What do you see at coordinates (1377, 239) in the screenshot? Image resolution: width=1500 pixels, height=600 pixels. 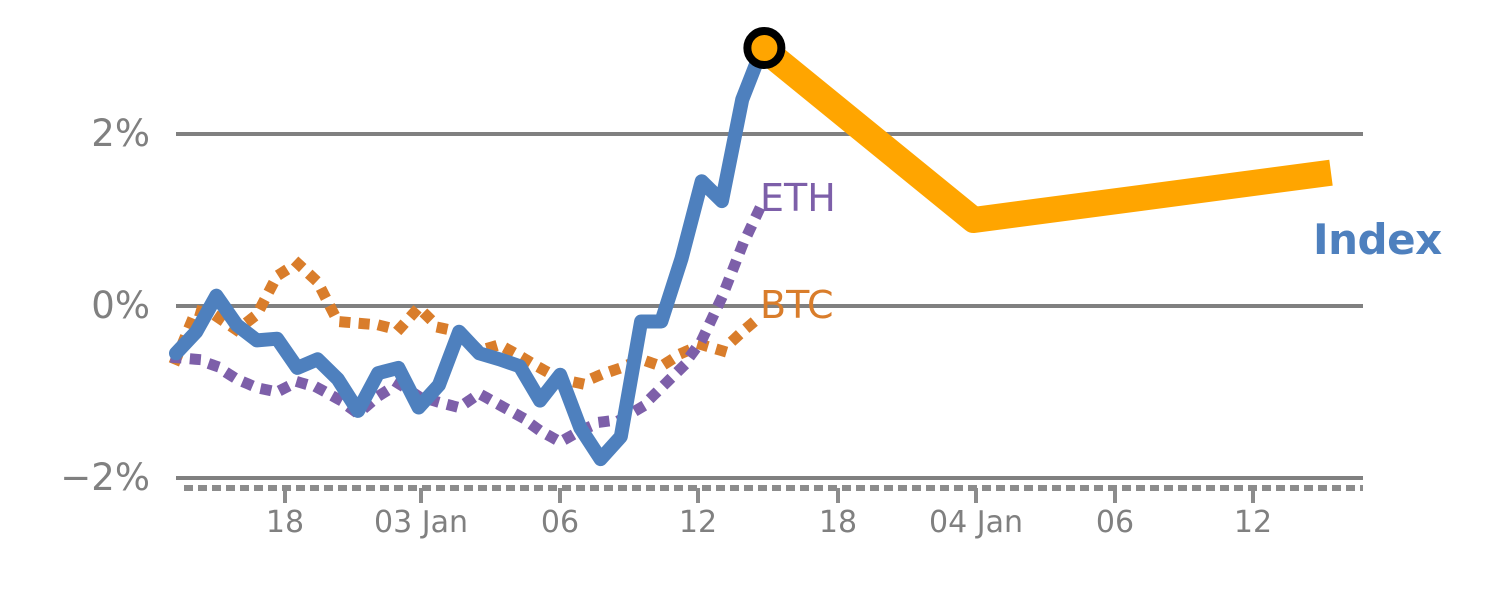 I see `index-series-label: Index` at bounding box center [1377, 239].